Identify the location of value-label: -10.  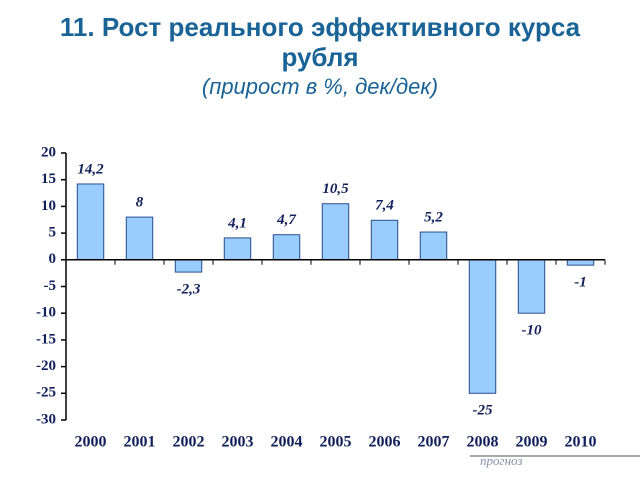
(532, 331).